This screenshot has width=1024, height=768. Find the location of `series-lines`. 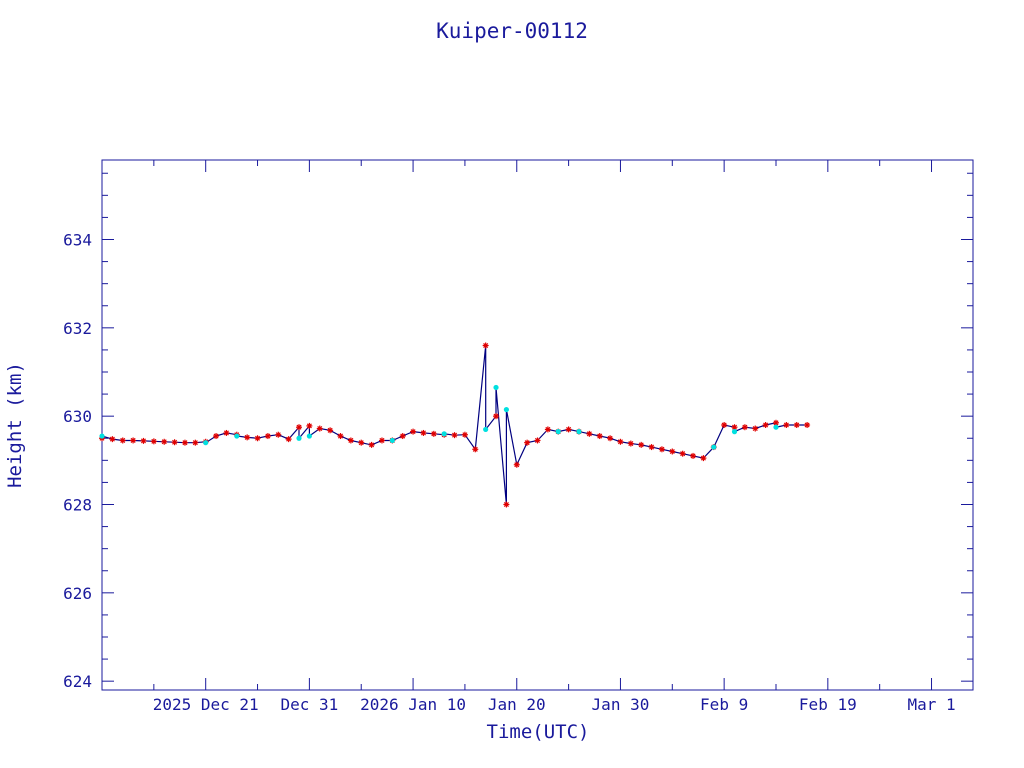

series-lines is located at coordinates (454, 425).